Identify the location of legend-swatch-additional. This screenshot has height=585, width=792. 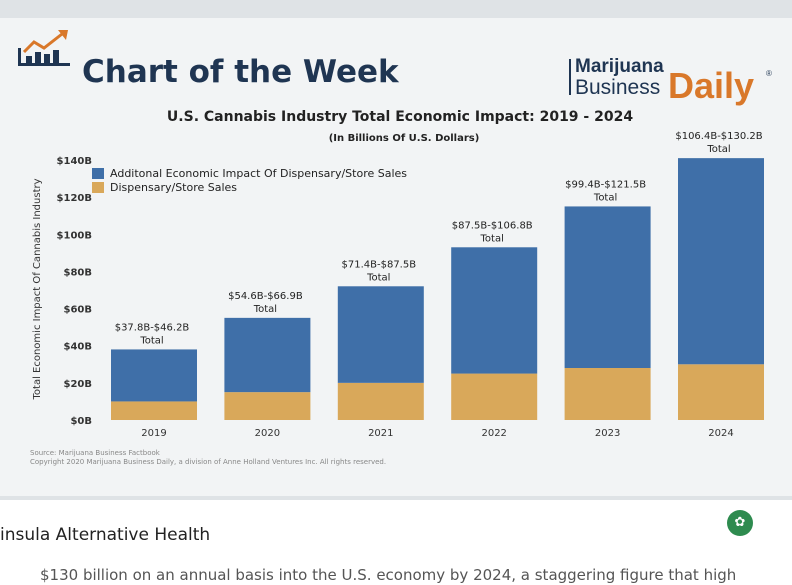
(98, 173).